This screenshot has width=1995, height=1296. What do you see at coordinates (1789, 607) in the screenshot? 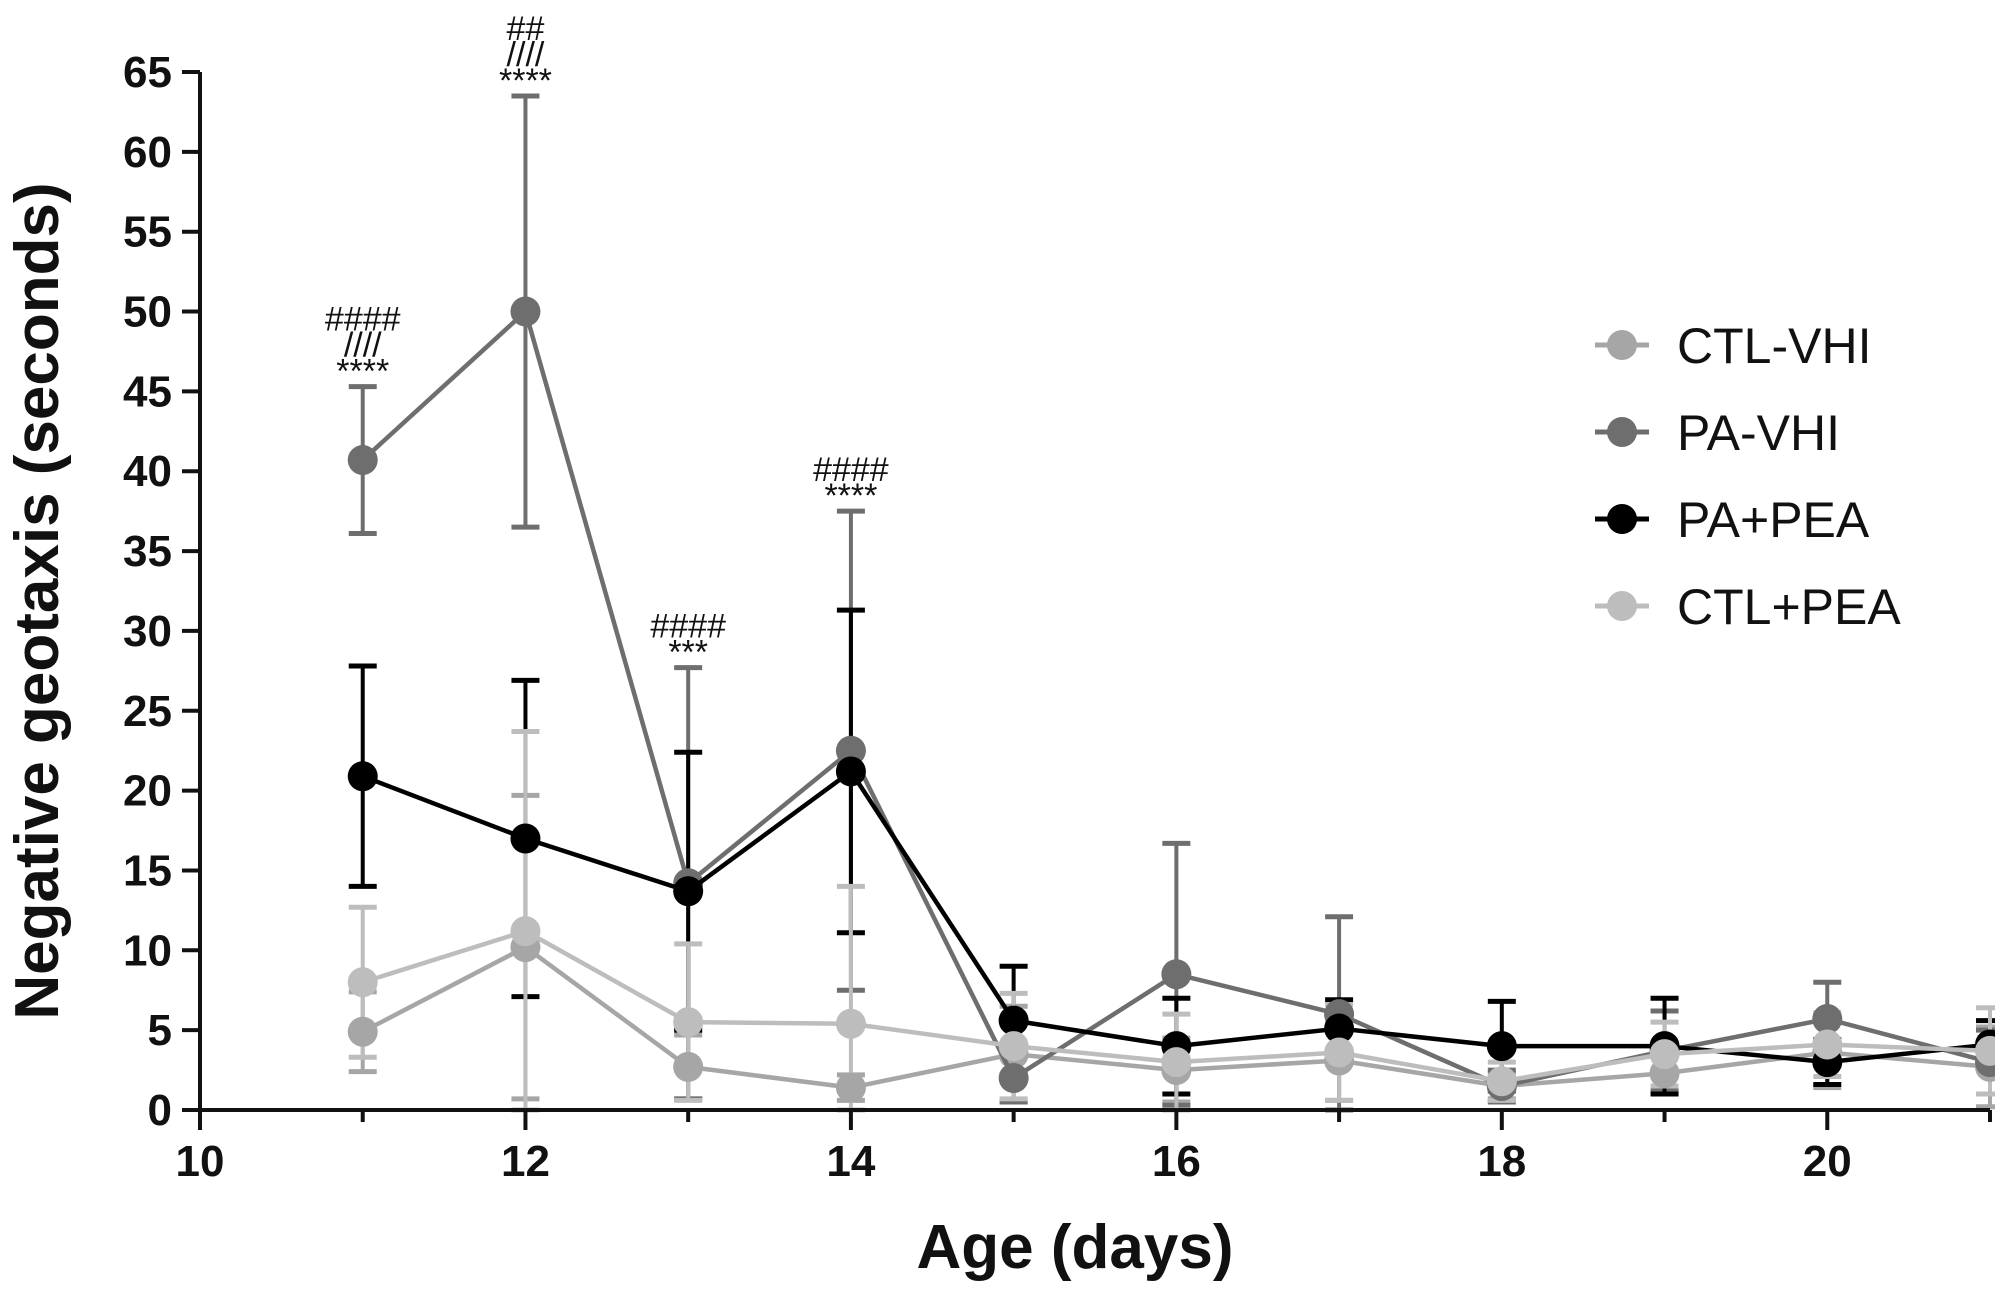
I see `legend-label: CTL+PEA` at bounding box center [1789, 607].